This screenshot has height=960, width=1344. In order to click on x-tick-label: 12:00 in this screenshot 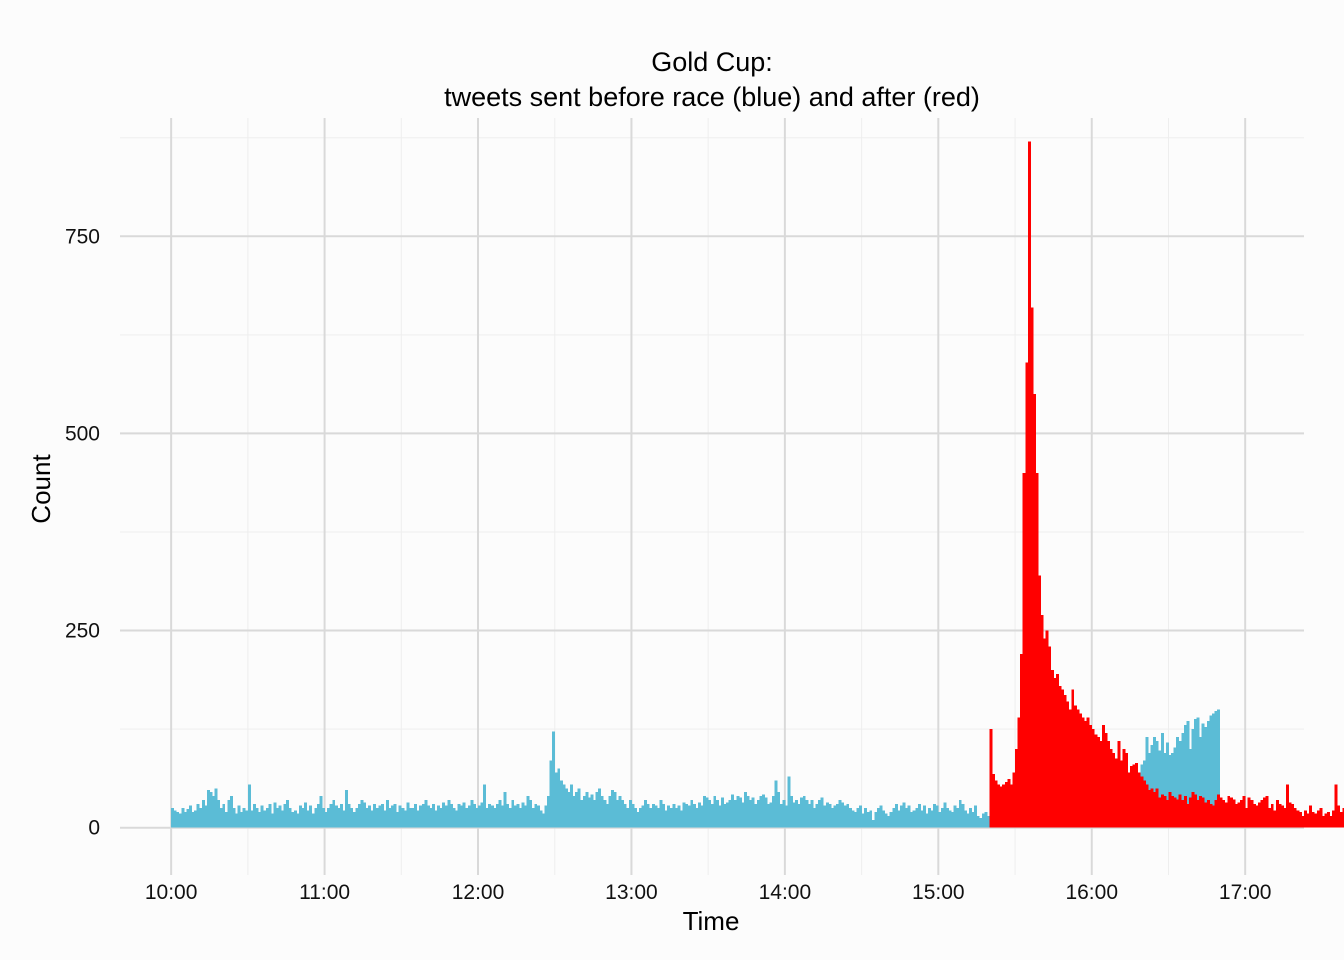, I will do `click(478, 892)`.